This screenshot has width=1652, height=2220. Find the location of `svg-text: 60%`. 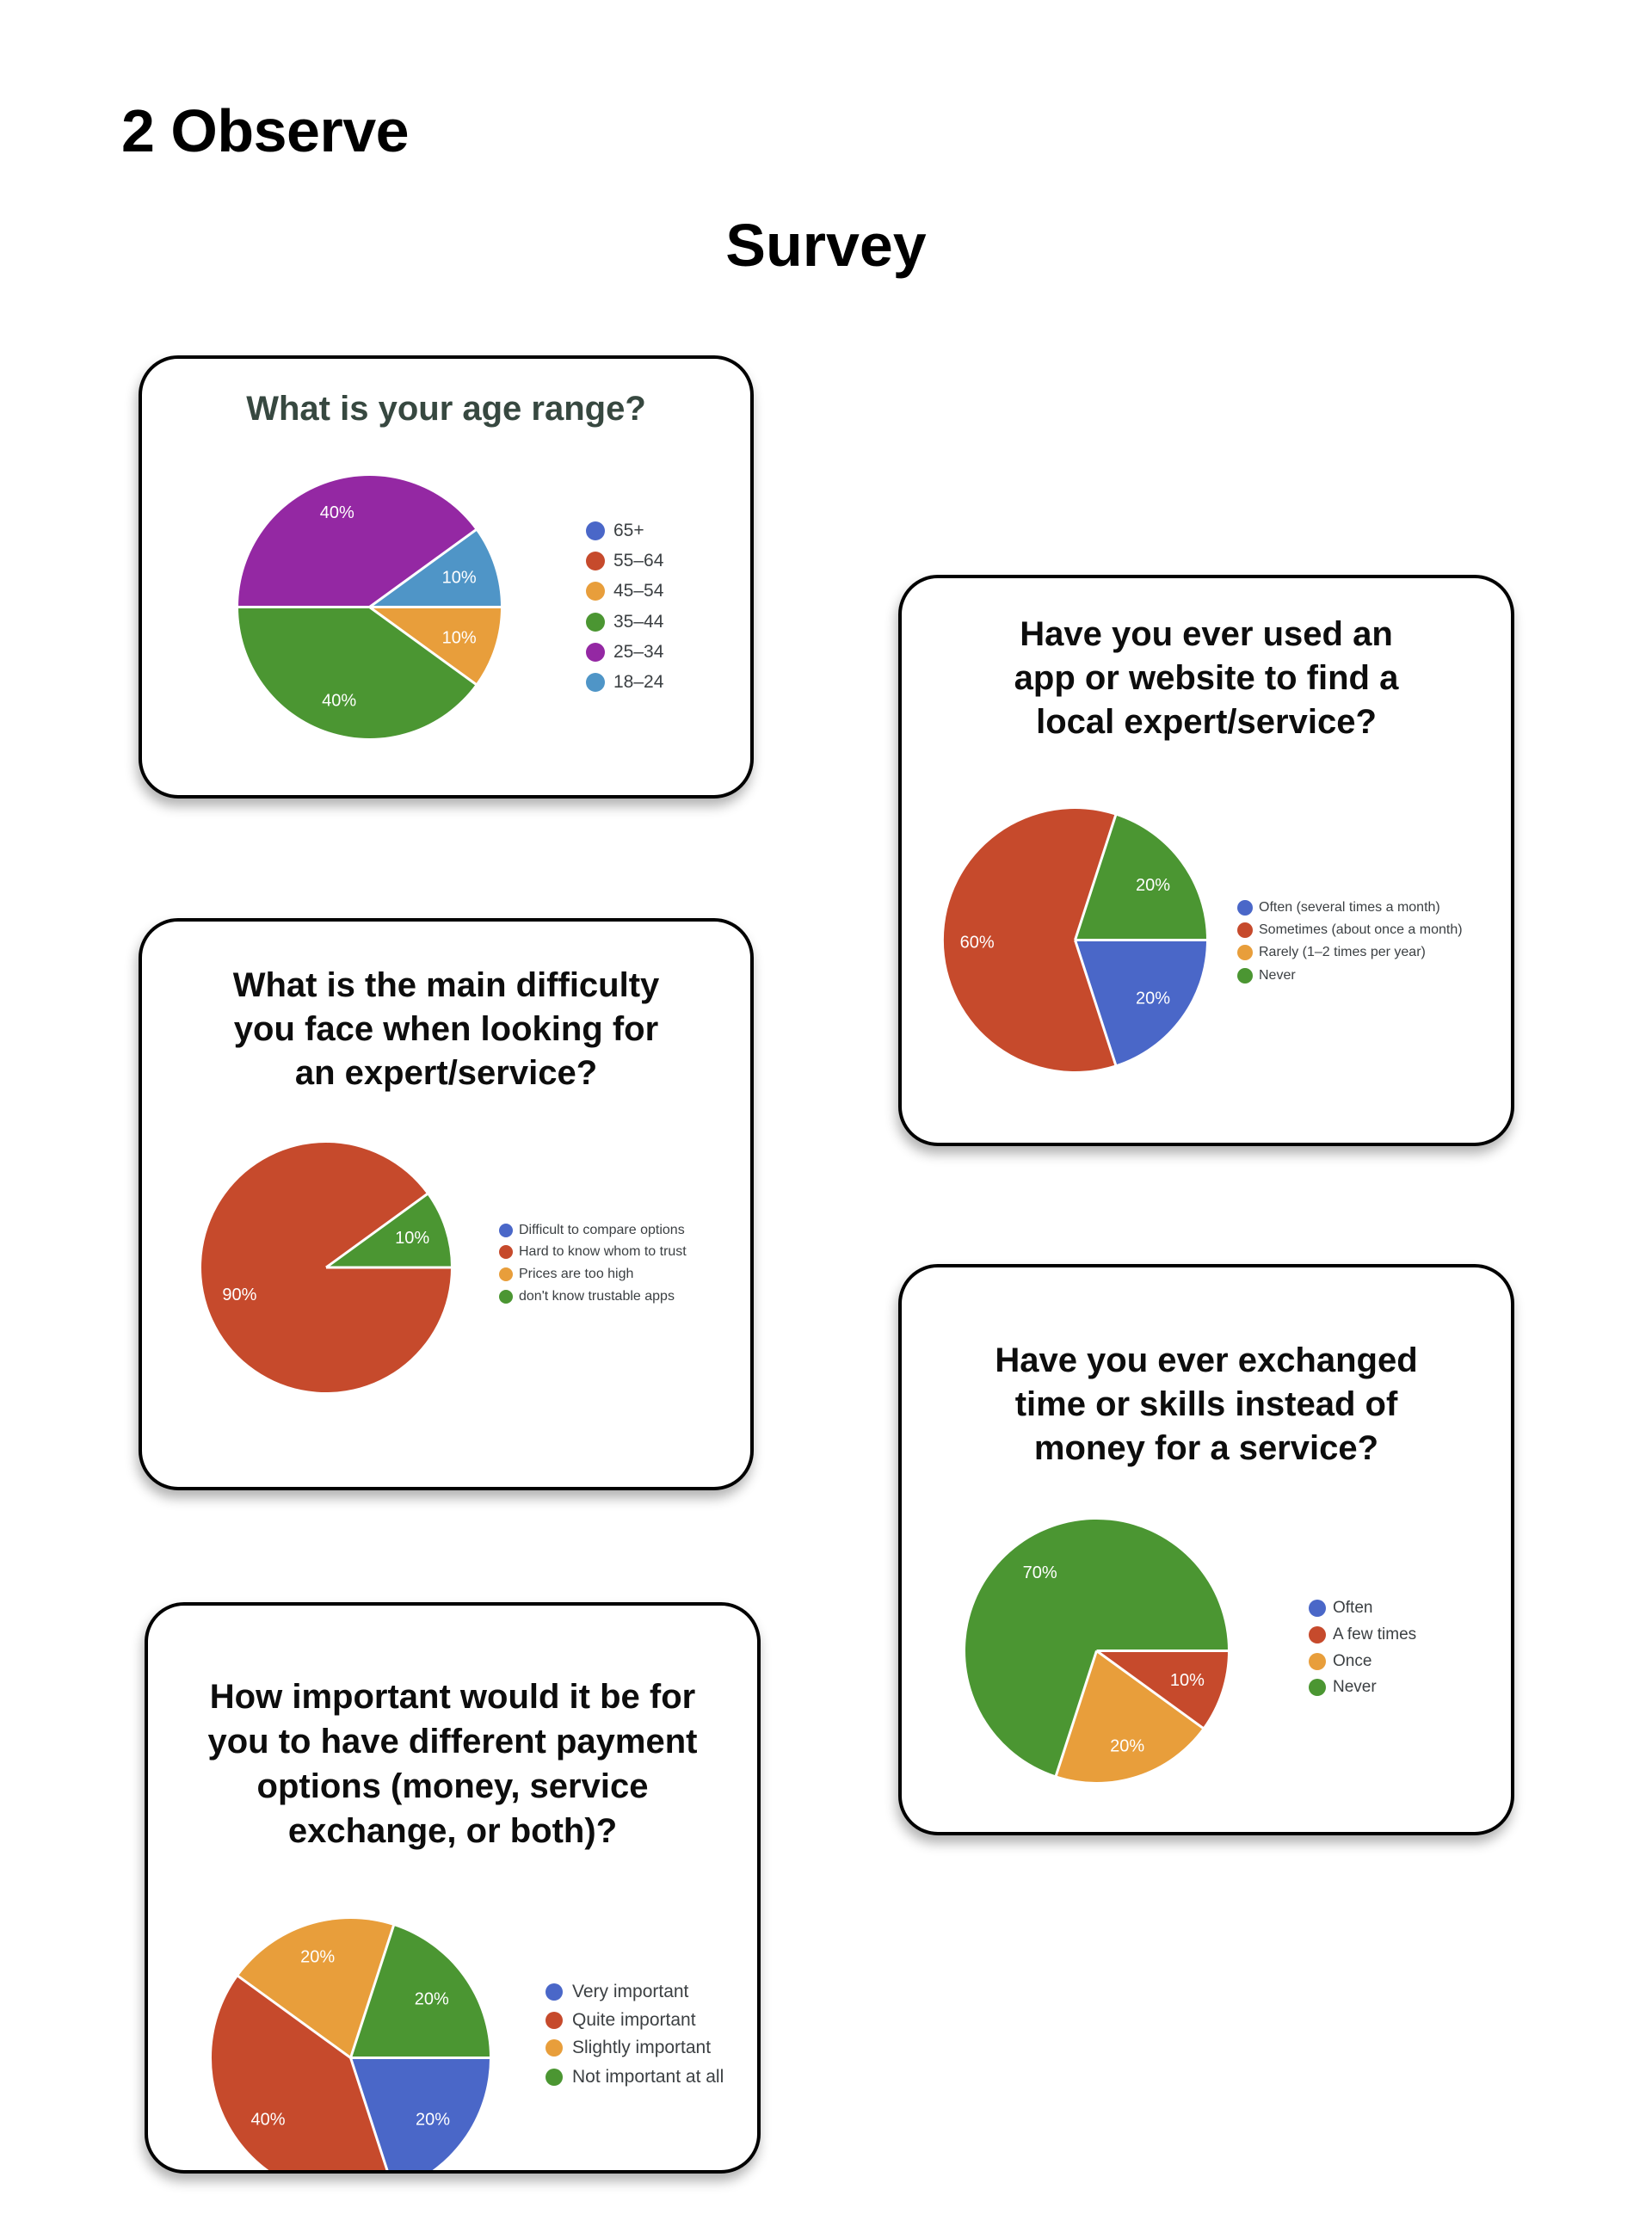

svg-text: 60% is located at coordinates (977, 942).